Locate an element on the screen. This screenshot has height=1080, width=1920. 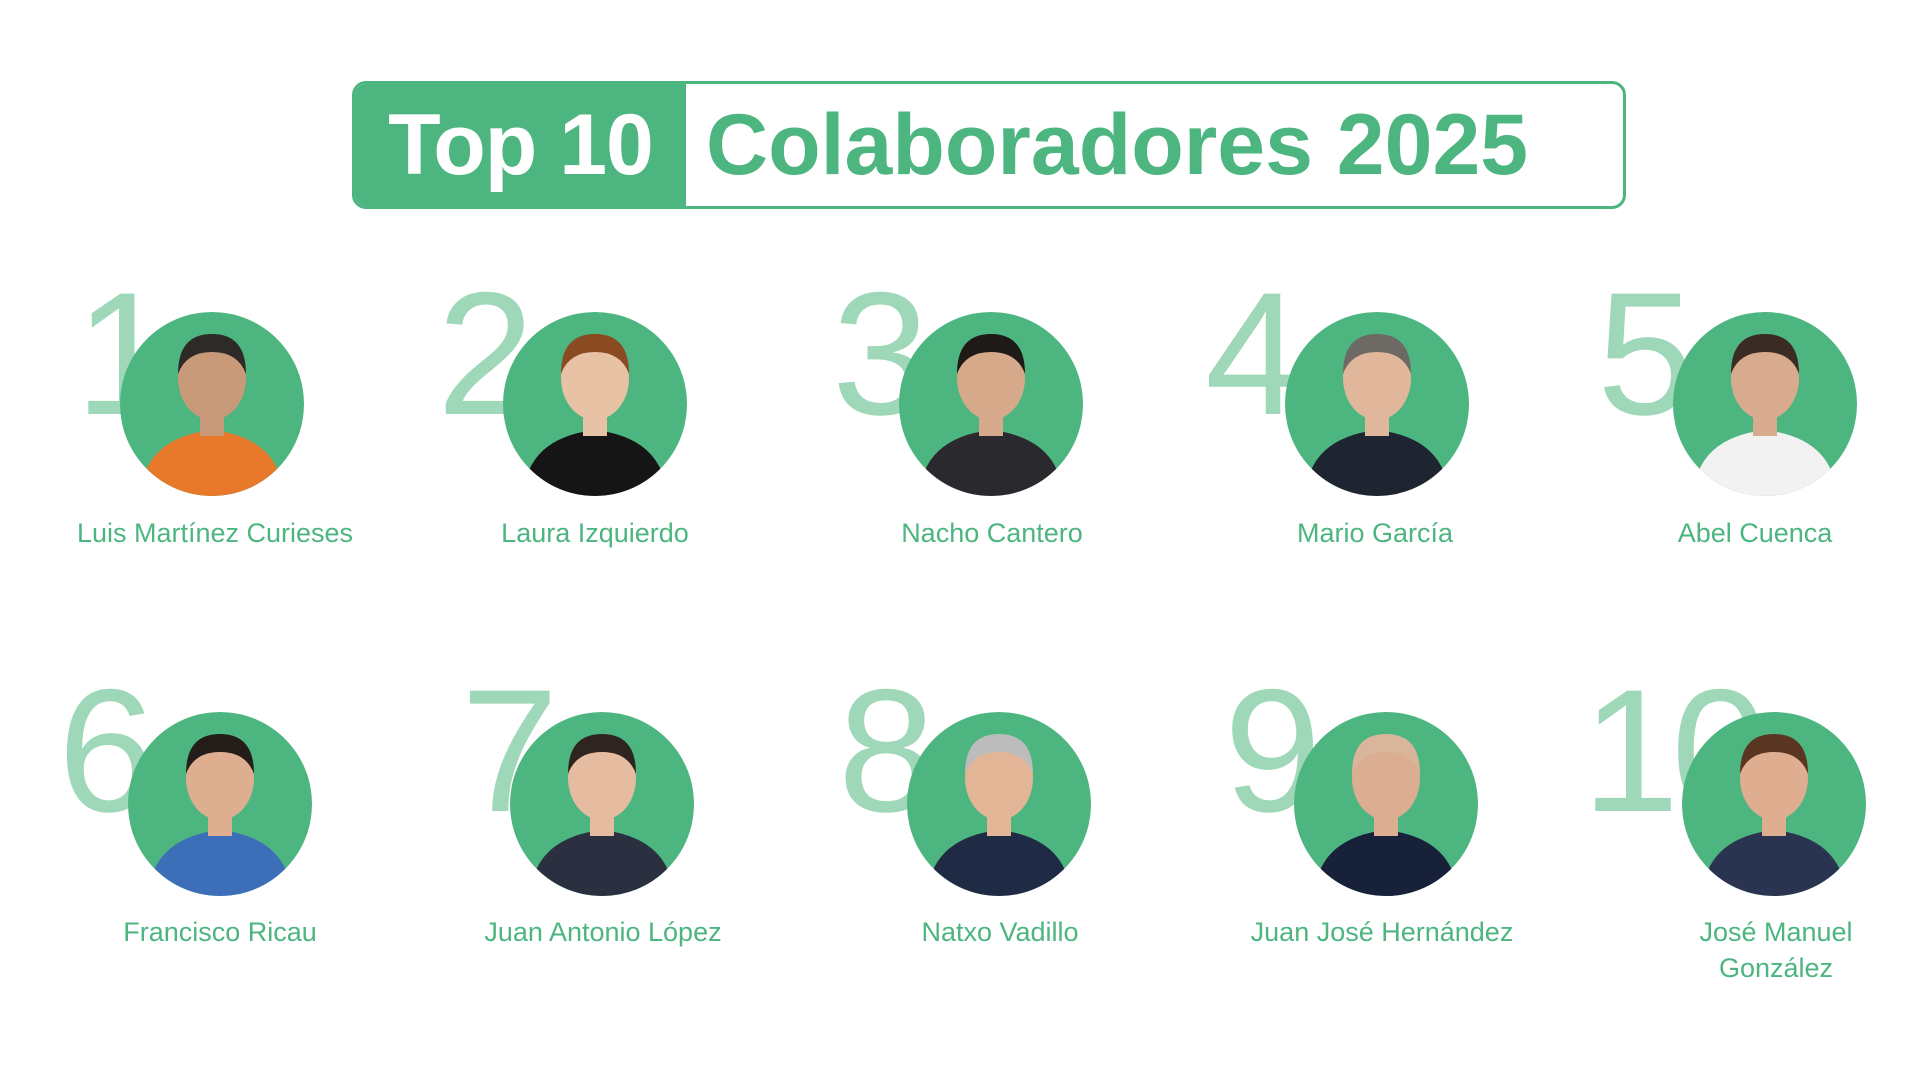
collaborator-card: 1 Luis Martínez Curieses is located at coordinates (215, 427).